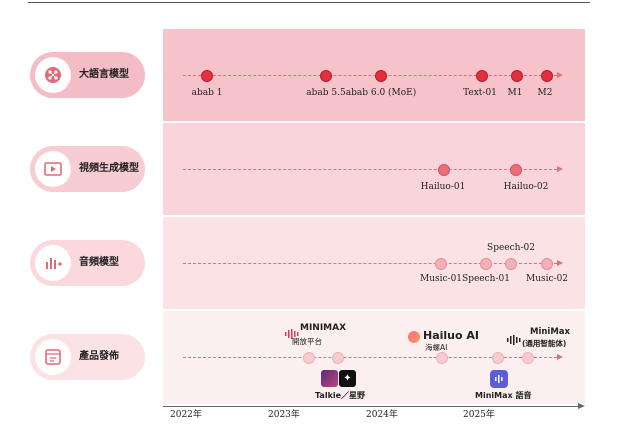 Image resolution: width=640 pixels, height=426 pixels. I want to click on category-label: 視頻生成模型, so click(109, 168).